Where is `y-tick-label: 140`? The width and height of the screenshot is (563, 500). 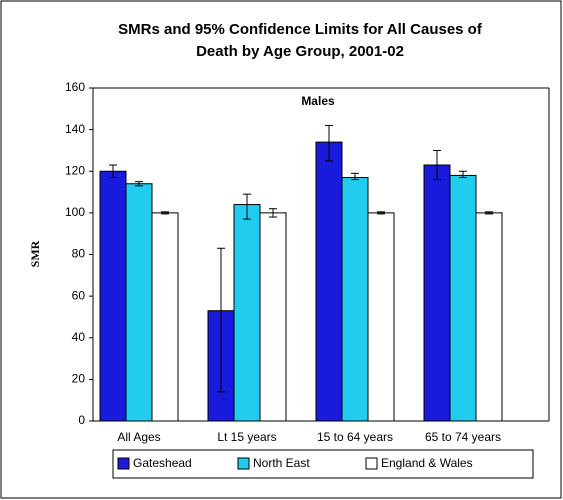
y-tick-label: 140 is located at coordinates (75, 129).